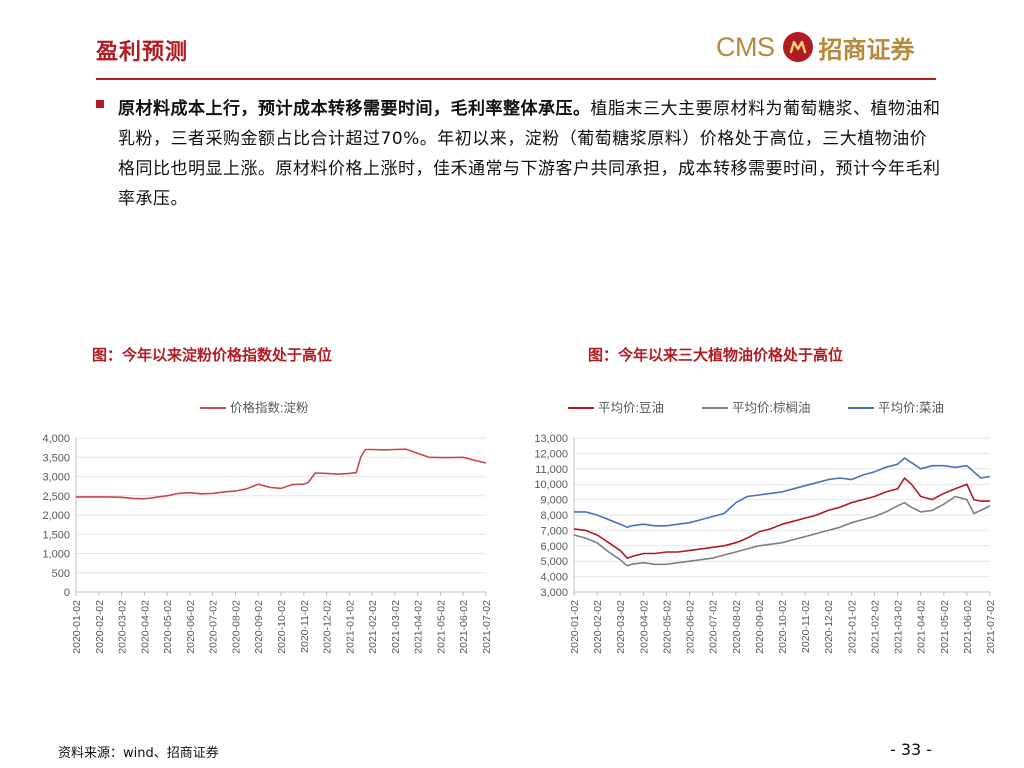  What do you see at coordinates (745, 46) in the screenshot?
I see `logo-cms-text: CMS` at bounding box center [745, 46].